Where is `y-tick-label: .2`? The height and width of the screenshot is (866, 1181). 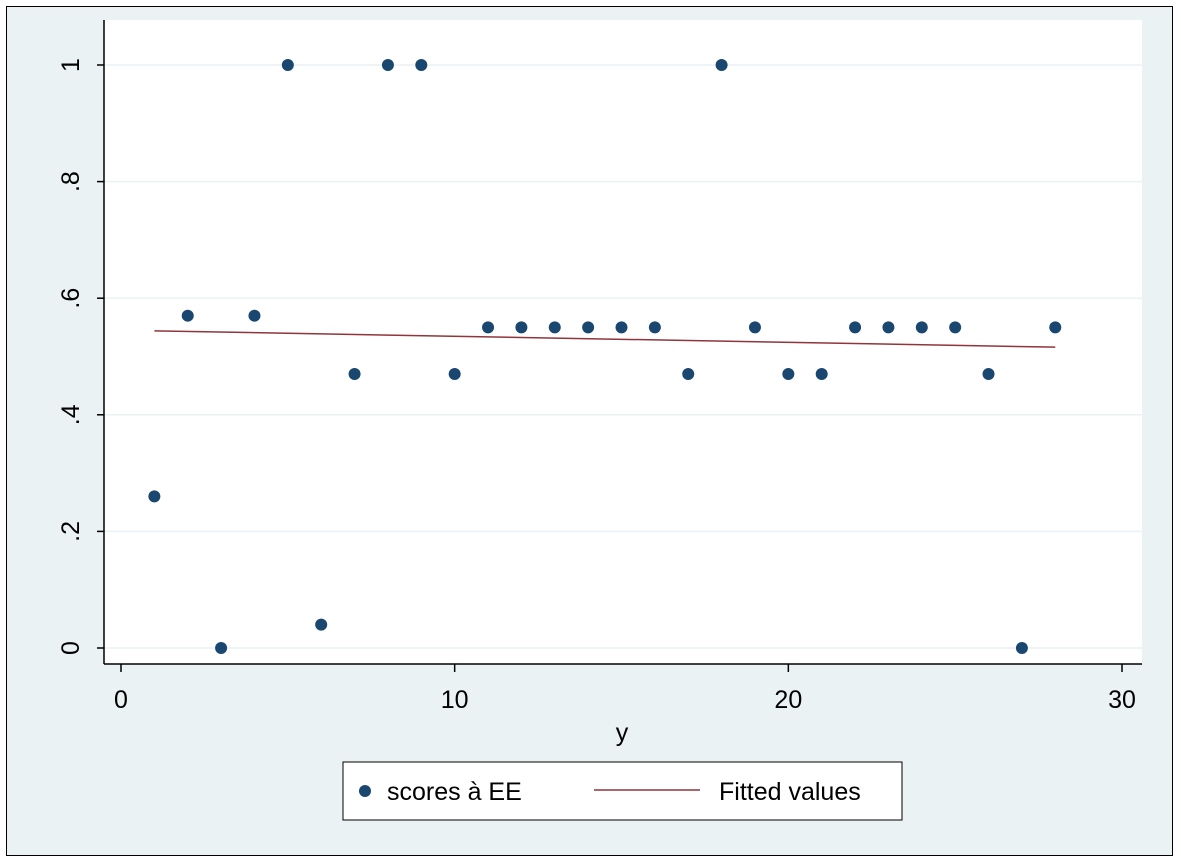 y-tick-label: .2 is located at coordinates (71, 531).